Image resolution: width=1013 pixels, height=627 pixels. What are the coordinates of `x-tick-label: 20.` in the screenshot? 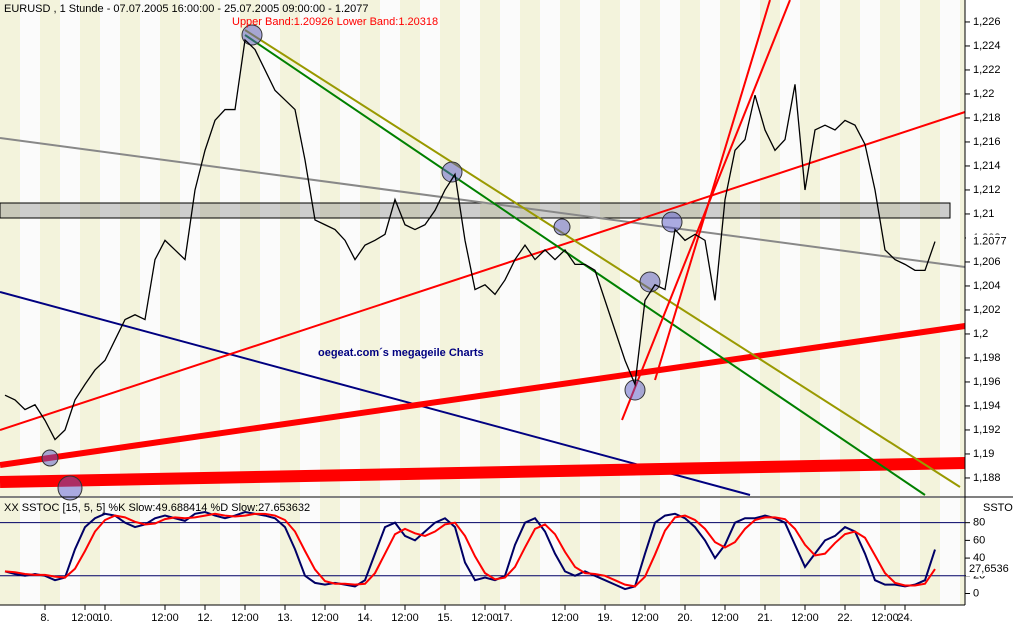 It's located at (684, 618).